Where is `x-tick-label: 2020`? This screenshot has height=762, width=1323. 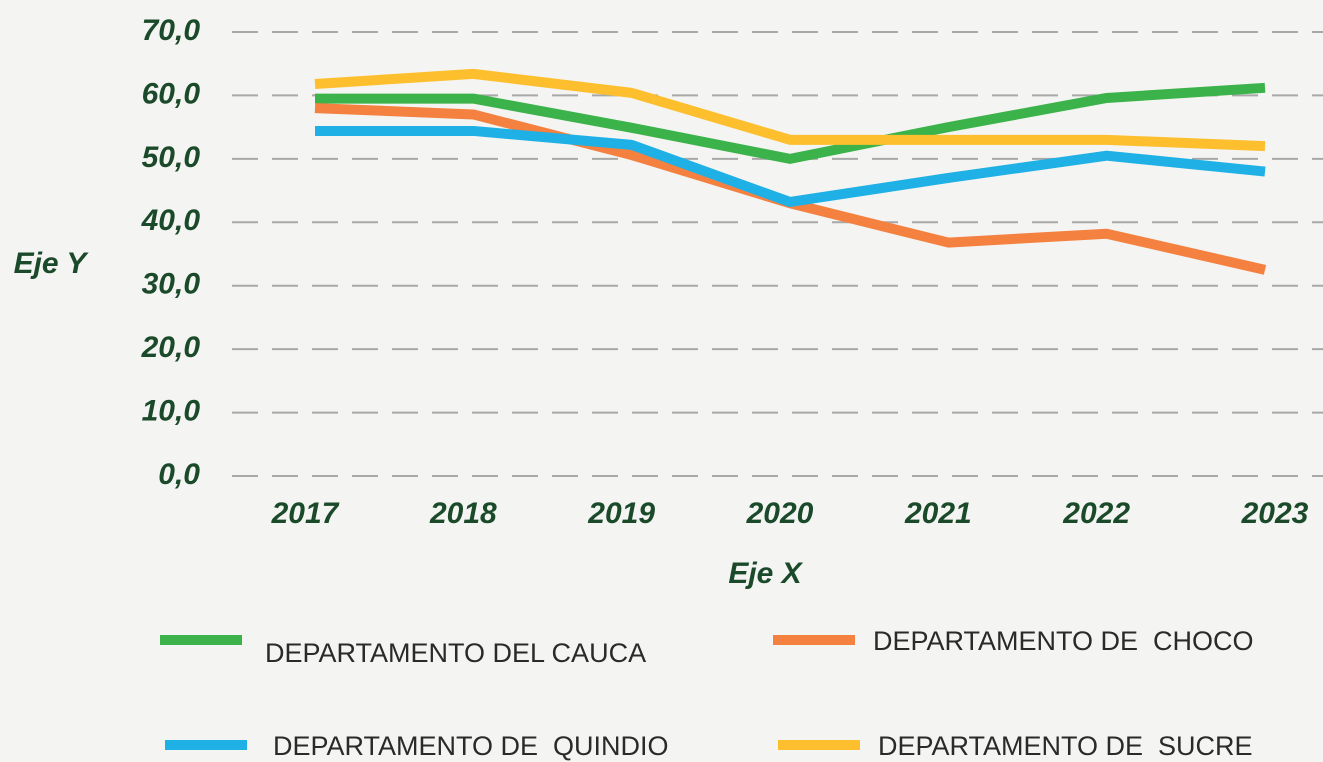 x-tick-label: 2020 is located at coordinates (780, 513).